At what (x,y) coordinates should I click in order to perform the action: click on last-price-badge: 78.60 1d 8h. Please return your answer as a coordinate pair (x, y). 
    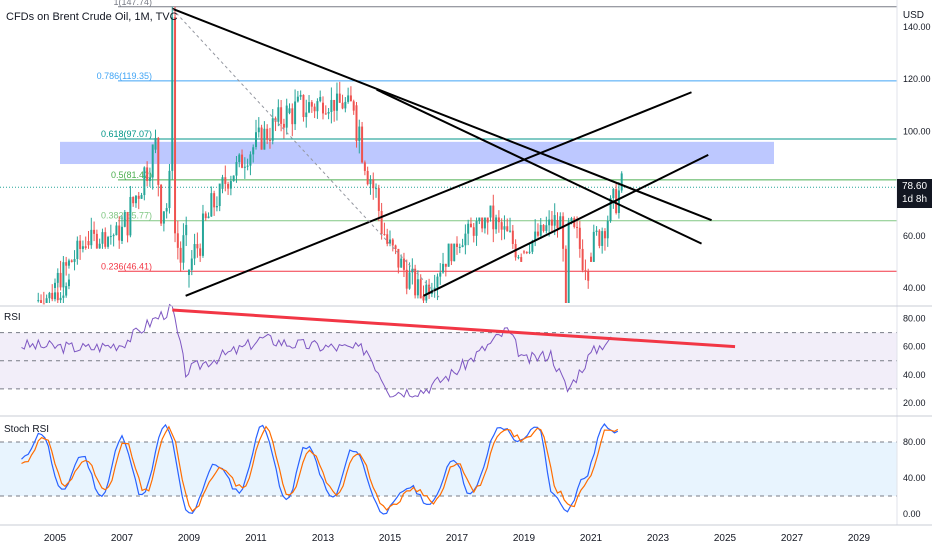
    Looking at the image, I should click on (914, 193).